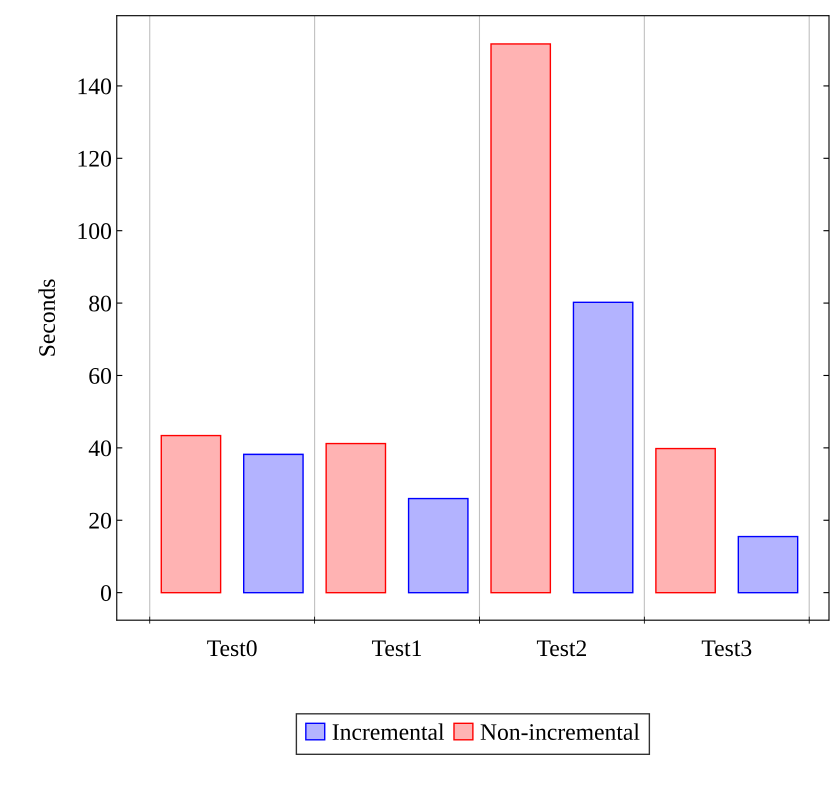  I want to click on legend-label: Non-incremental, so click(560, 731).